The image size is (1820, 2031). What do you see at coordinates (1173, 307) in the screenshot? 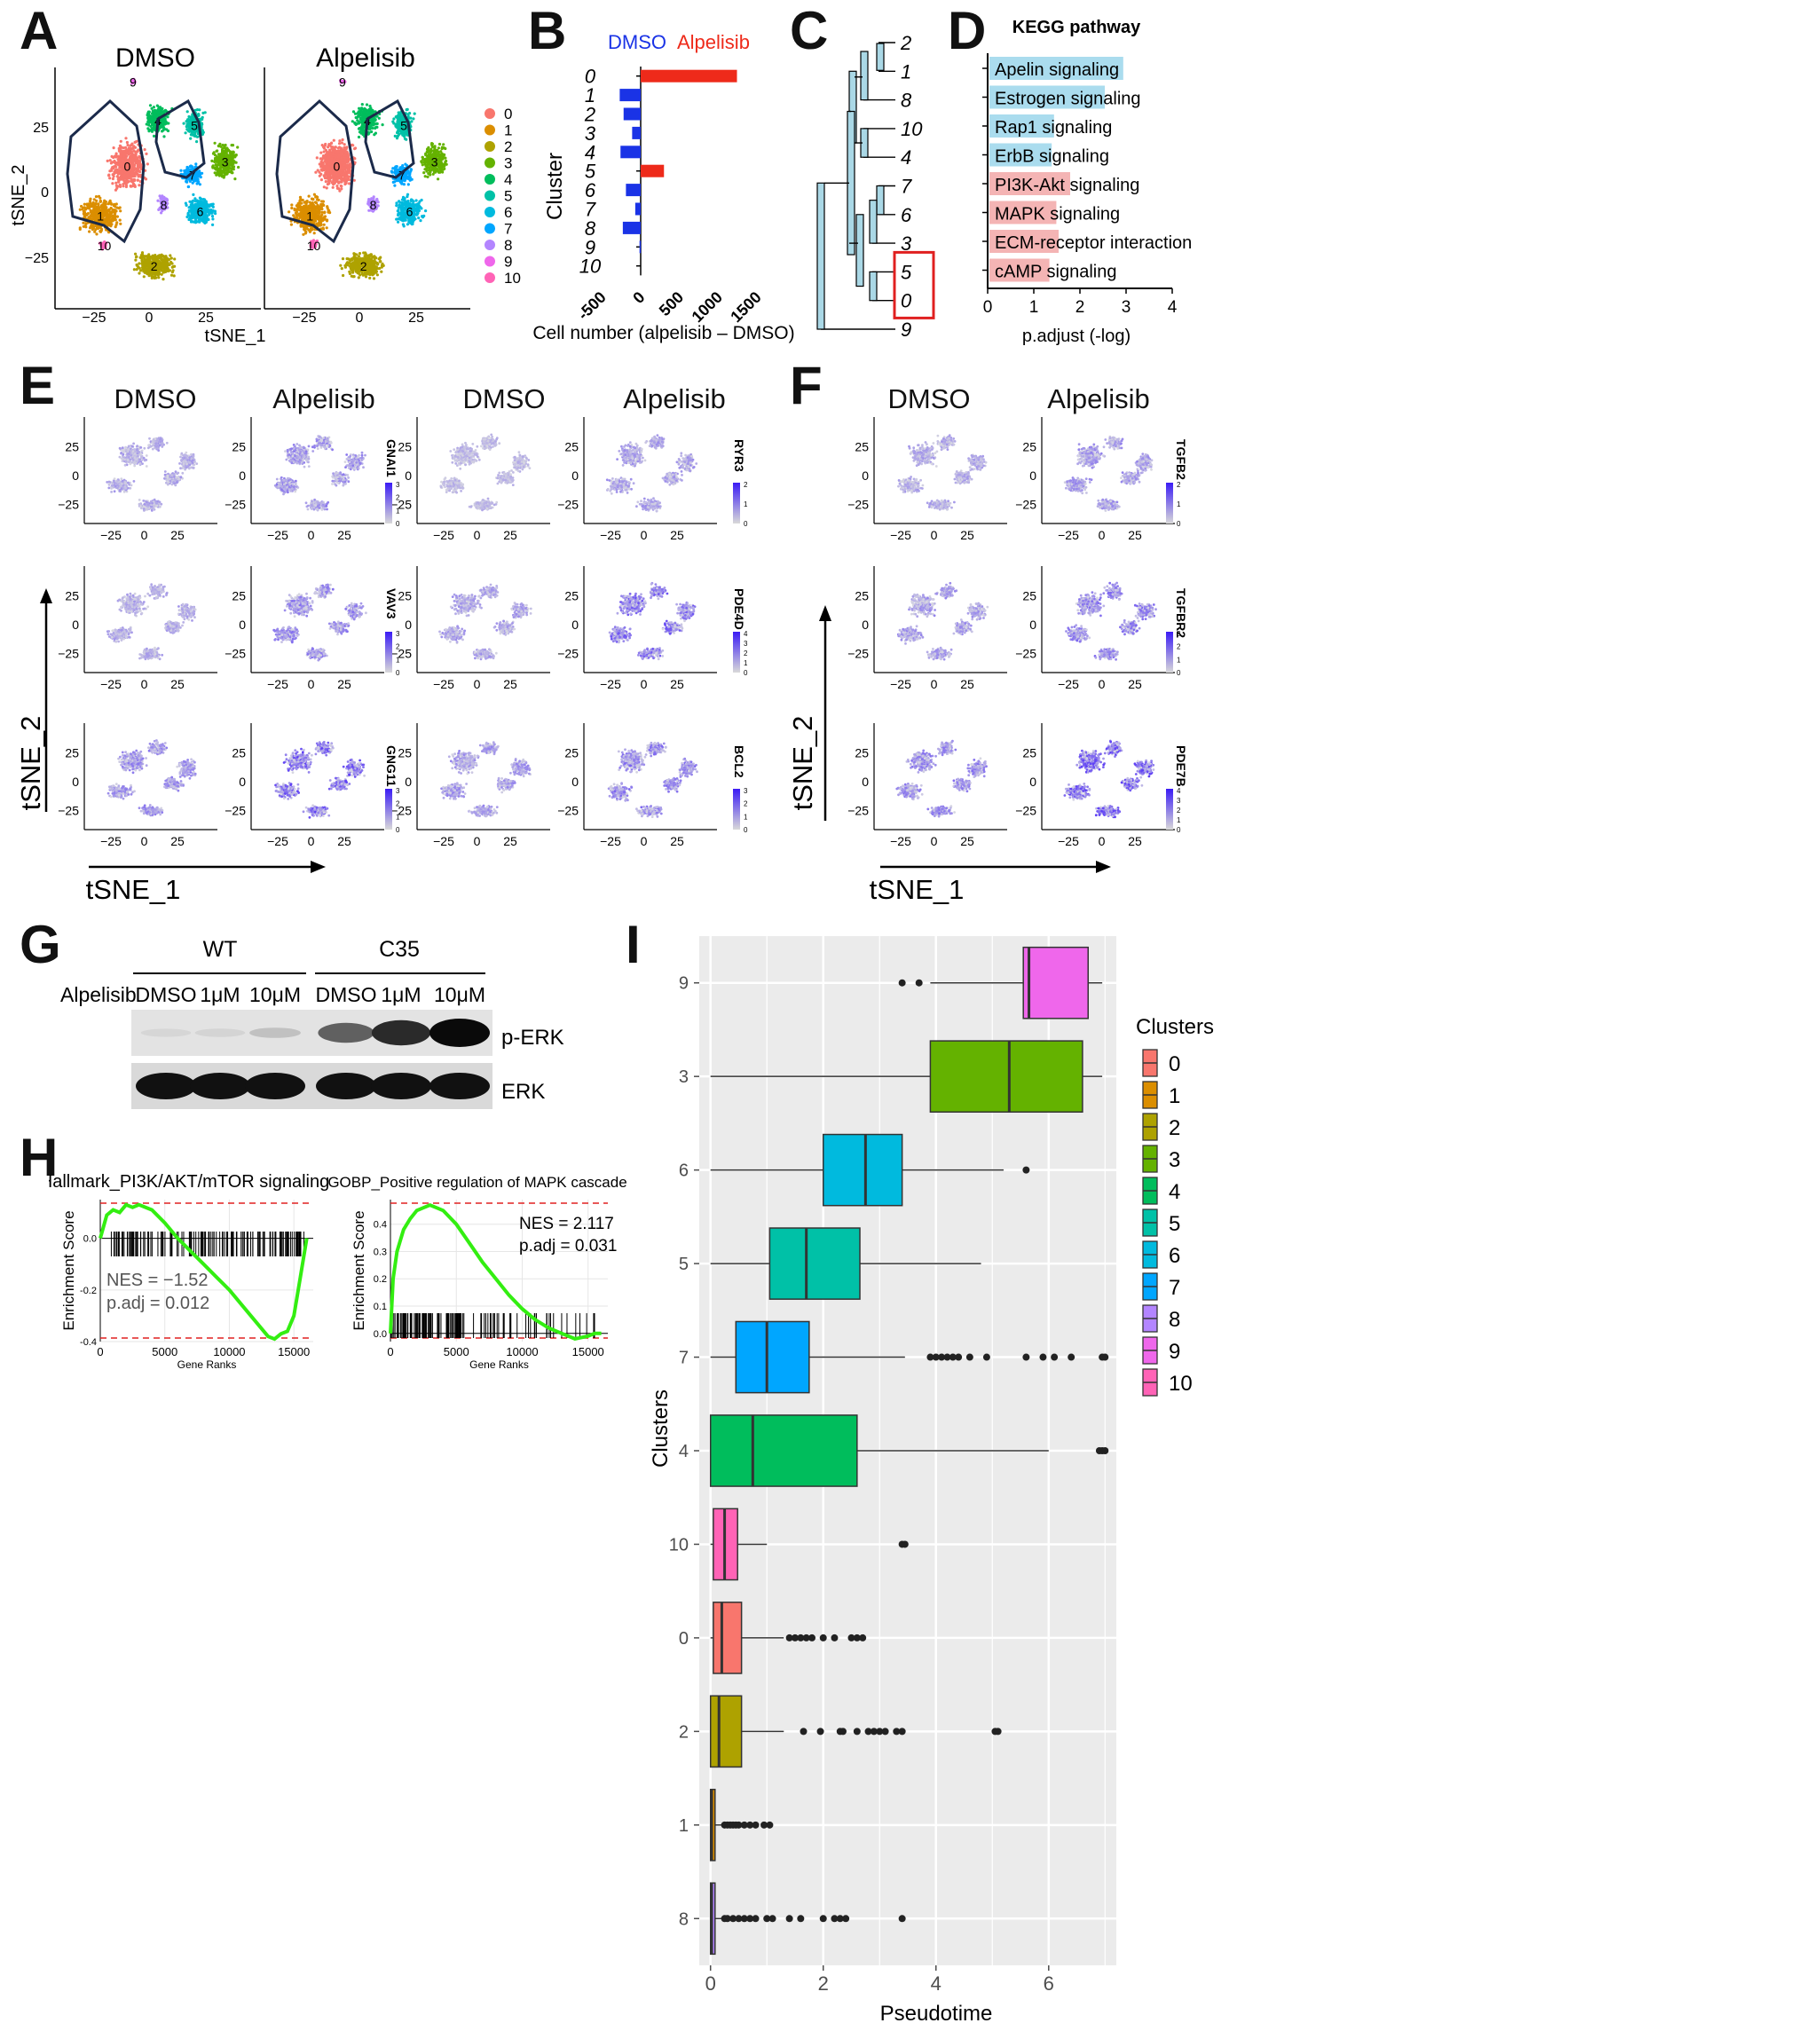
I see `panel-d-xtick-4: 4` at bounding box center [1173, 307].